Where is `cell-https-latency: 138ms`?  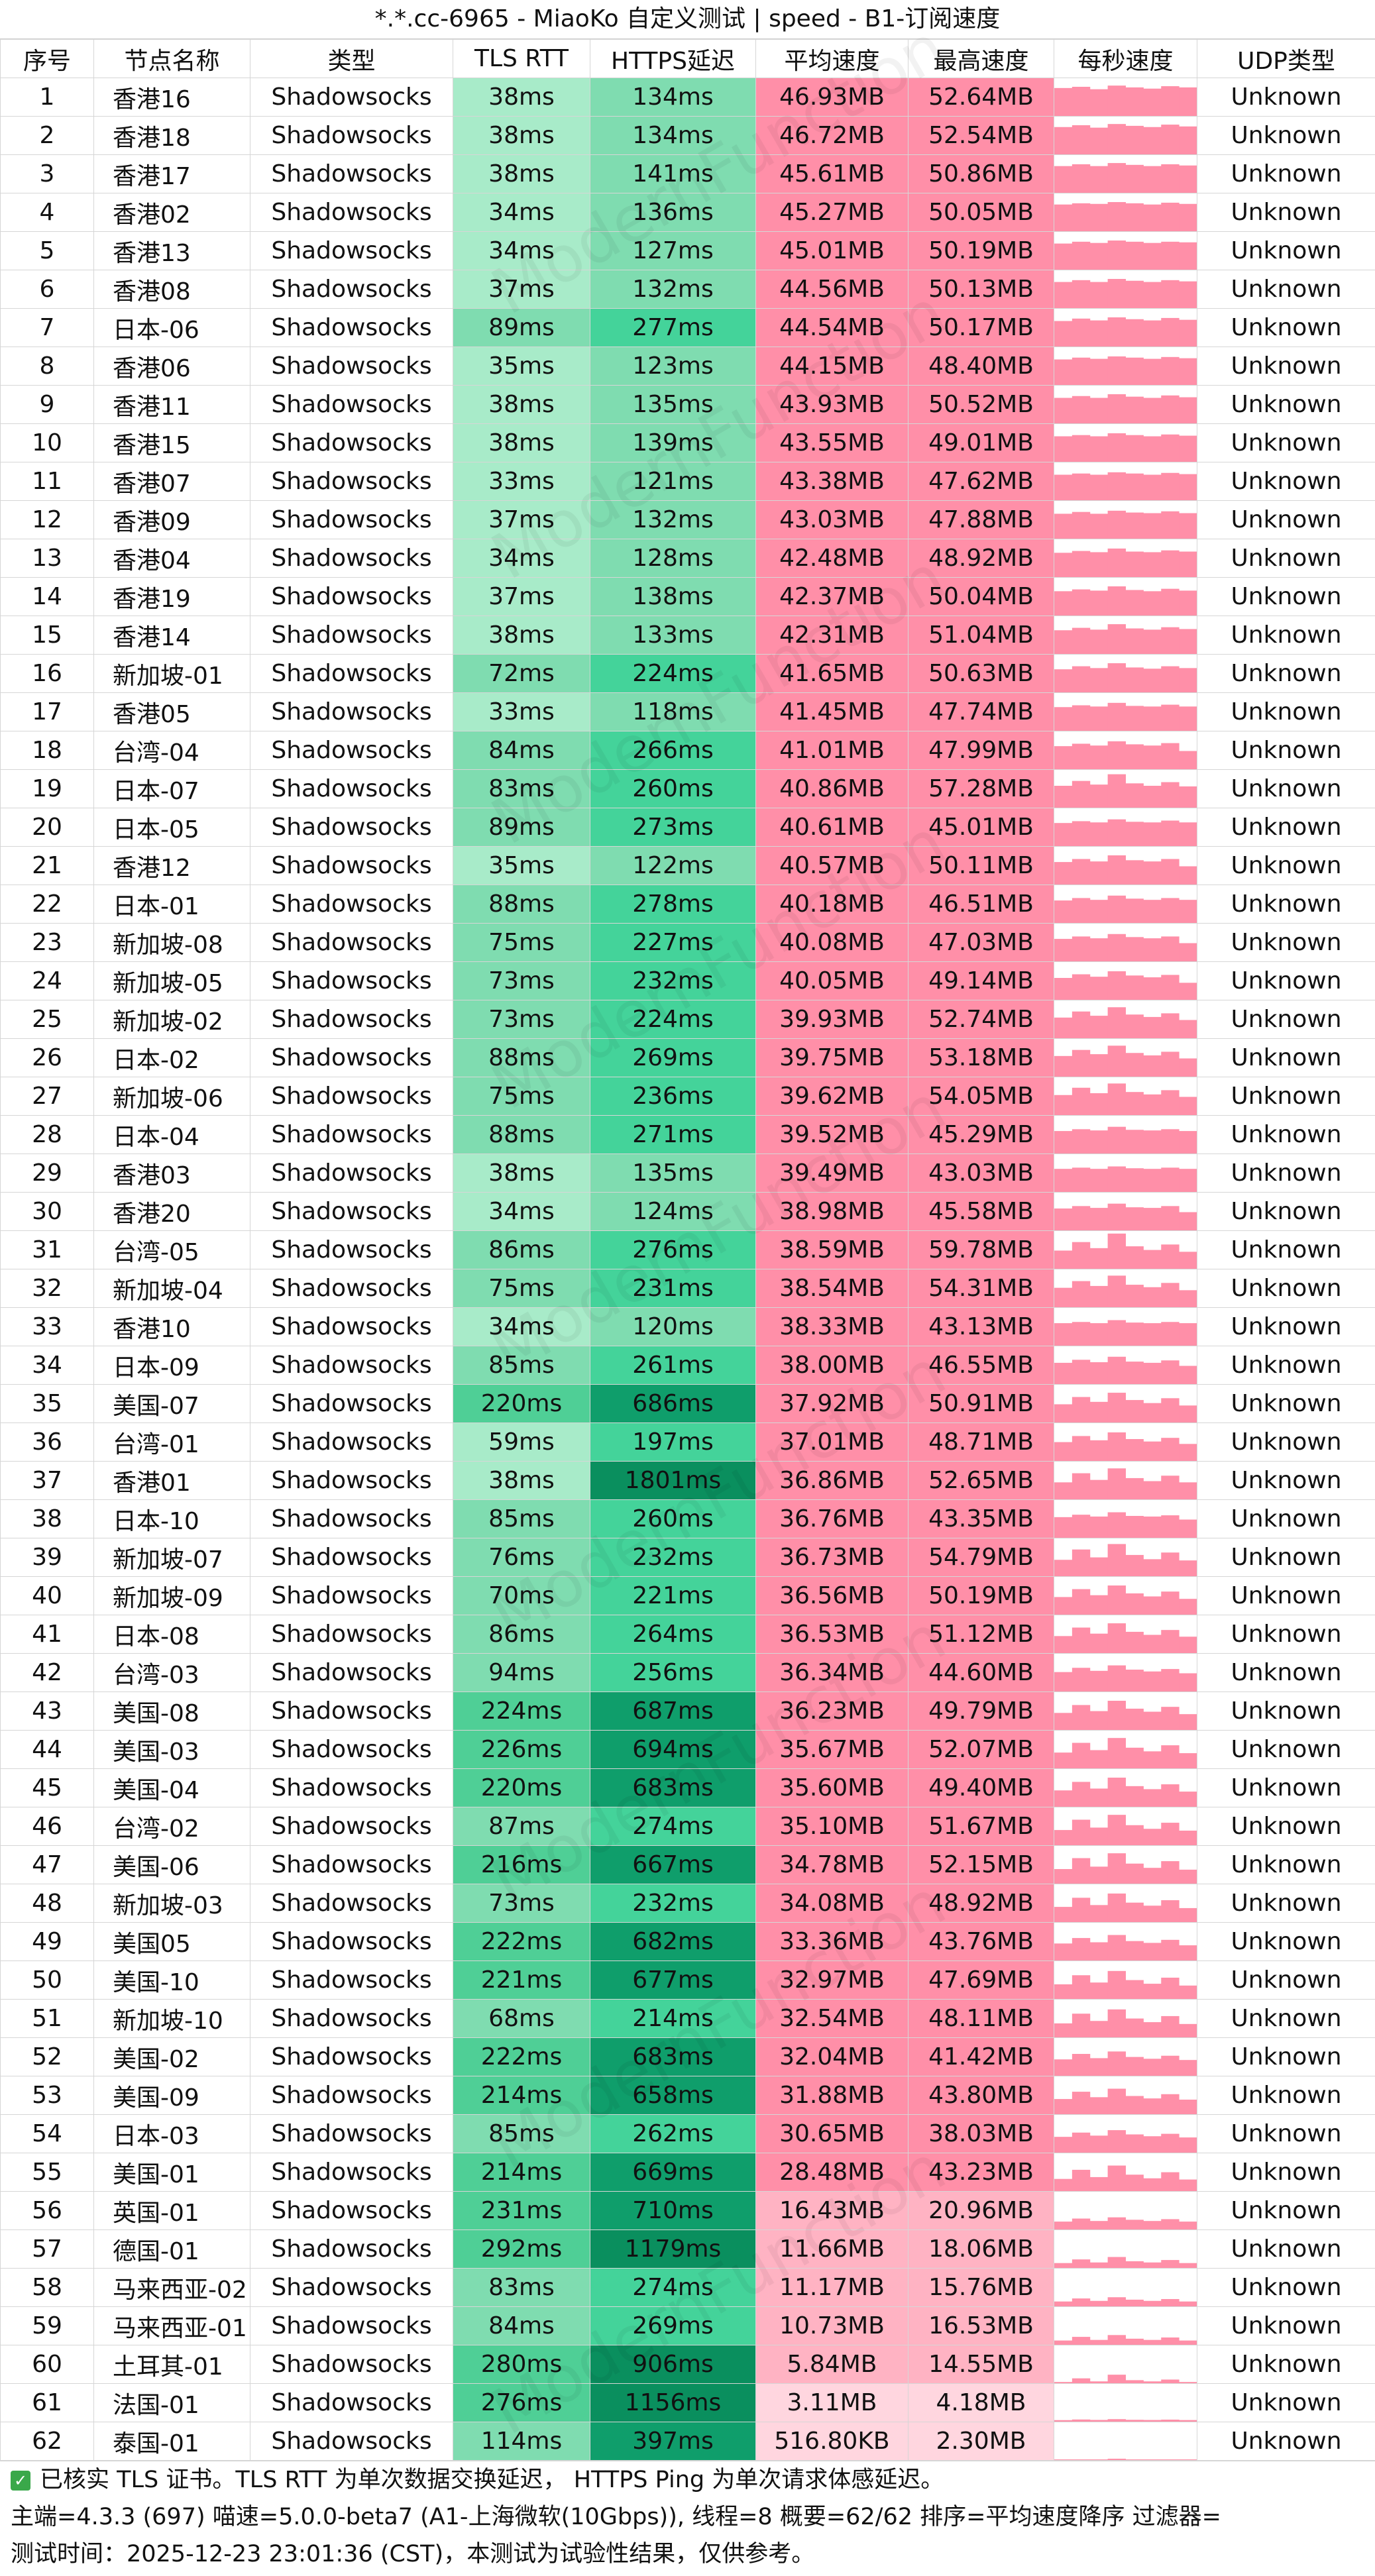 cell-https-latency: 138ms is located at coordinates (673, 596).